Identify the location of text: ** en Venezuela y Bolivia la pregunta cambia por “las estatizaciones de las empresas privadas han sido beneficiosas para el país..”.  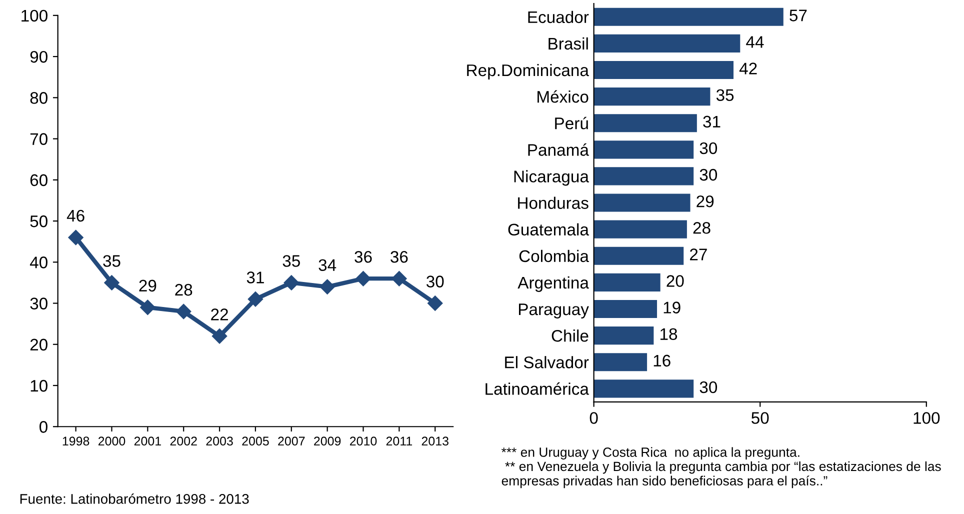
(721, 474).